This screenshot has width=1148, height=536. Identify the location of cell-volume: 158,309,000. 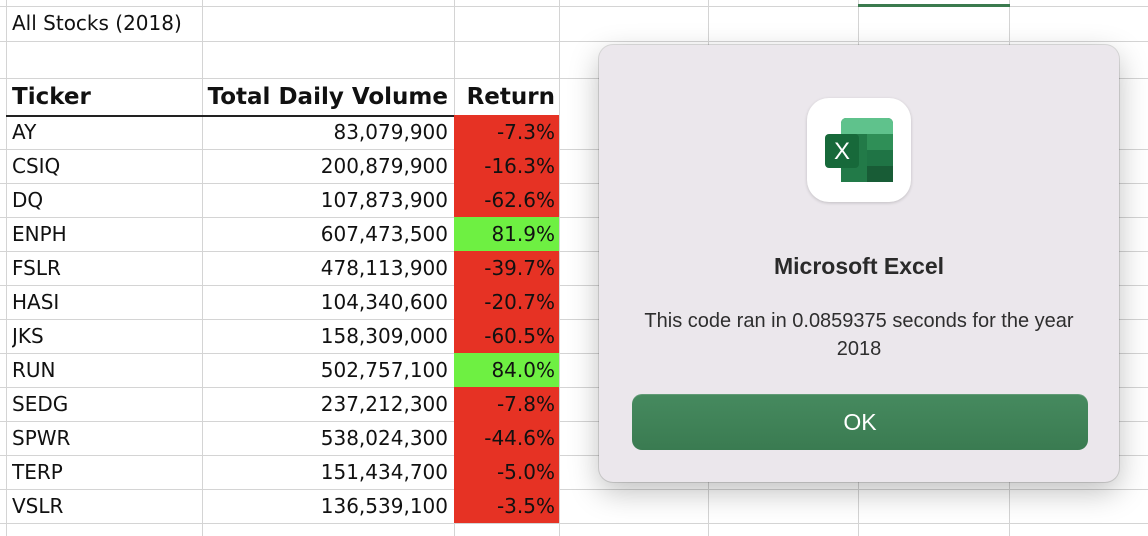
(384, 336).